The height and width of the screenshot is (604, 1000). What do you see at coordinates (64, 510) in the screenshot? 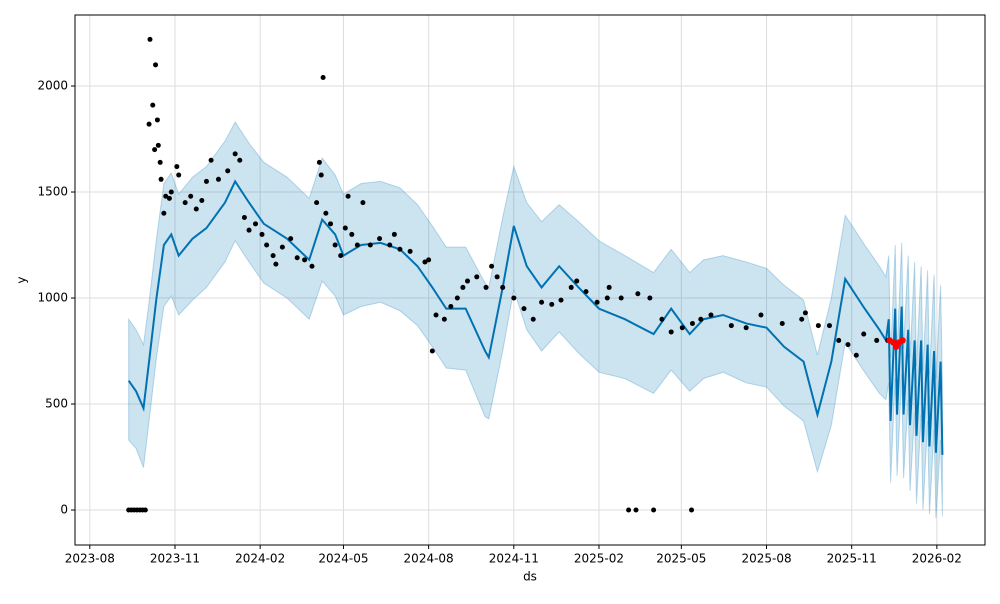
I see `y-tick-label: 0` at bounding box center [64, 510].